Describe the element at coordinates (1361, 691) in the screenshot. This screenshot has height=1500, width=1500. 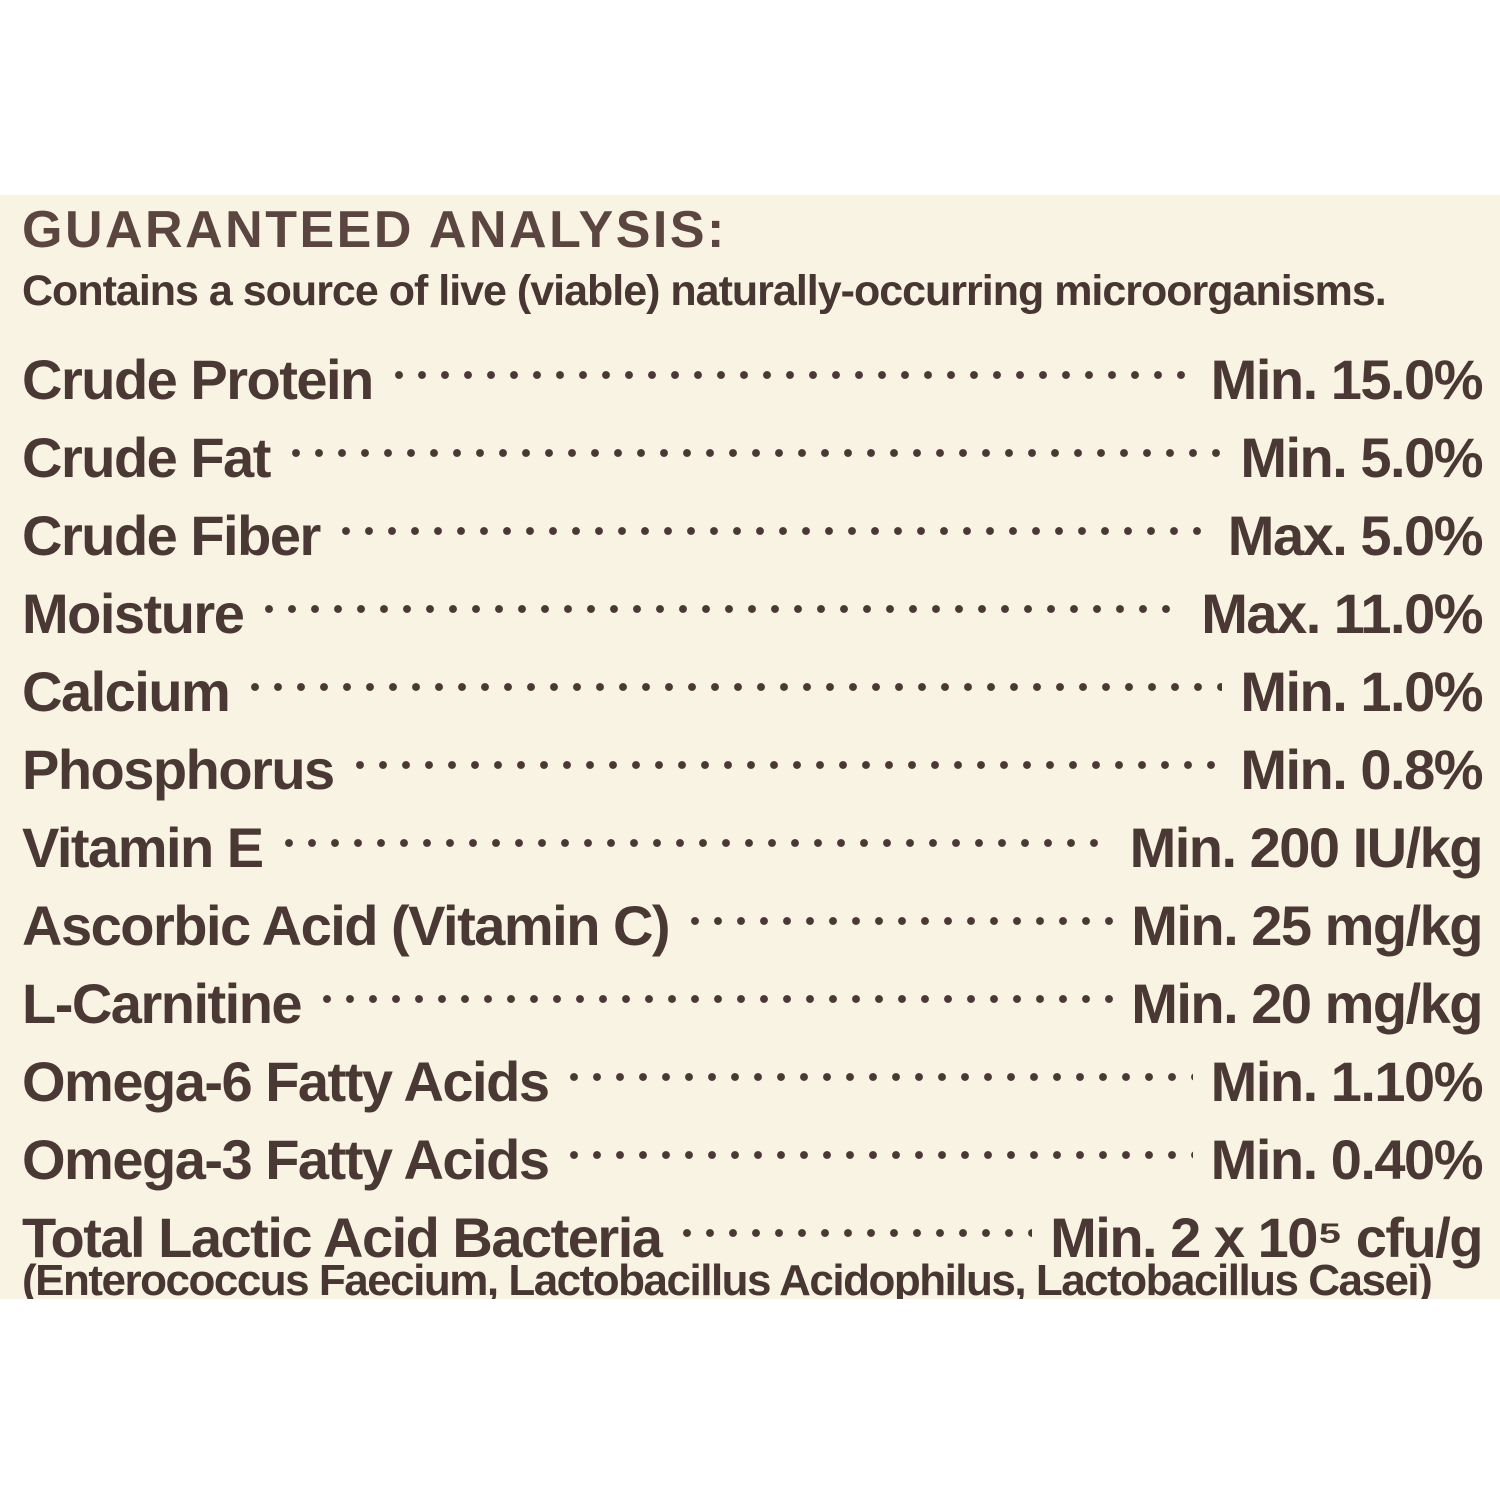
I see `nutrient-value: Min. 1.0%` at that location.